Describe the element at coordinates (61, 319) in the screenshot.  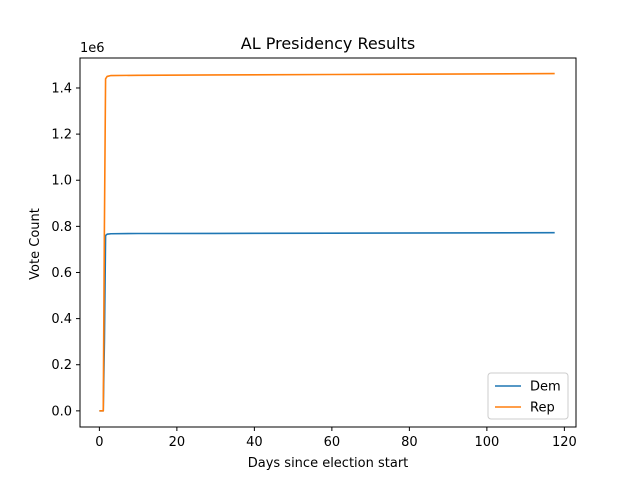
I see `y-tick-label: 0.4` at that location.